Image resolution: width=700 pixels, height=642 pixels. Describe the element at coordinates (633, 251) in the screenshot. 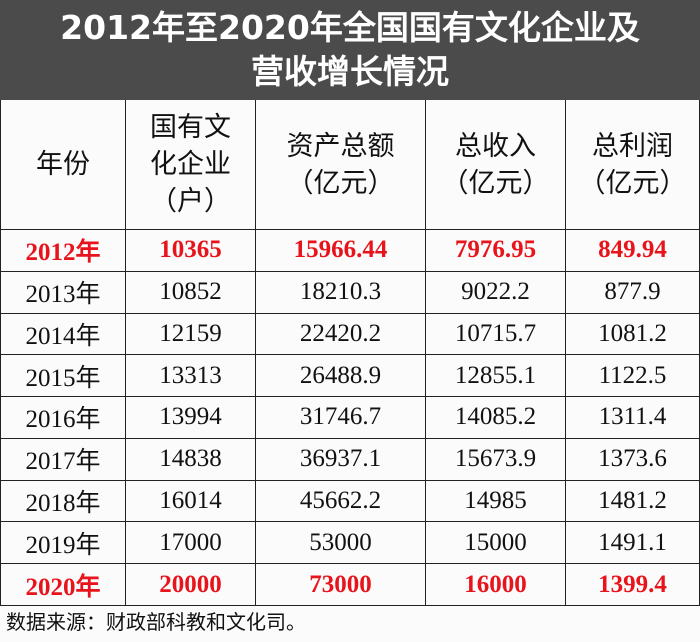

I see `table-cell: 849.94` at that location.